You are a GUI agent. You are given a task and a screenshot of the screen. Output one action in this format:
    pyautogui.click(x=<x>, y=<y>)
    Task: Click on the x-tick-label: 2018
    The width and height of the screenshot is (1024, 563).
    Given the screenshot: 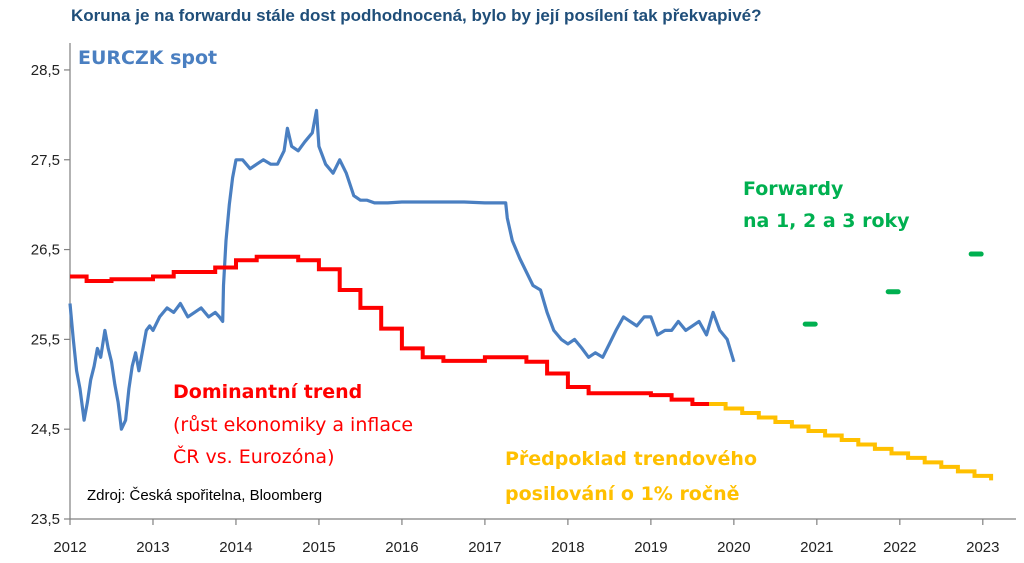 What is the action you would take?
    pyautogui.click(x=567, y=547)
    